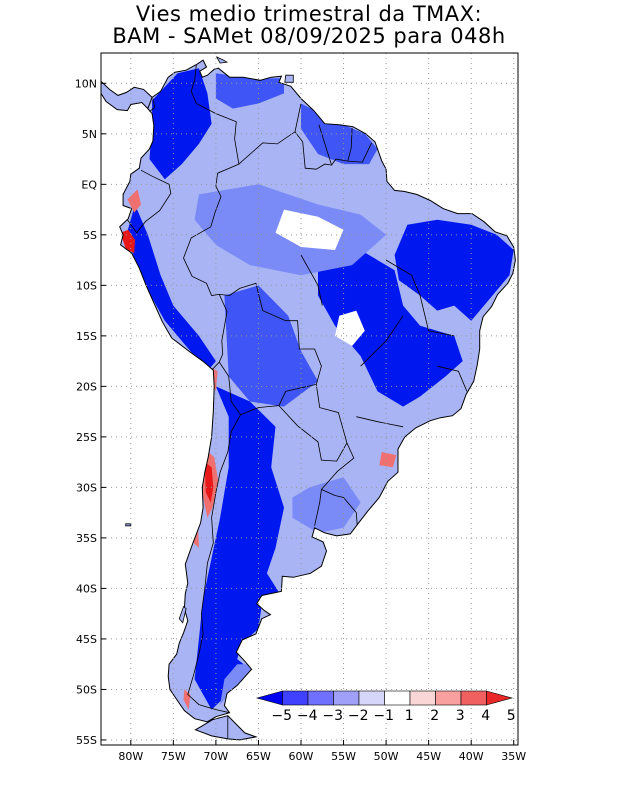  What do you see at coordinates (173, 756) in the screenshot?
I see `lon-tick-label: 75W` at bounding box center [173, 756].